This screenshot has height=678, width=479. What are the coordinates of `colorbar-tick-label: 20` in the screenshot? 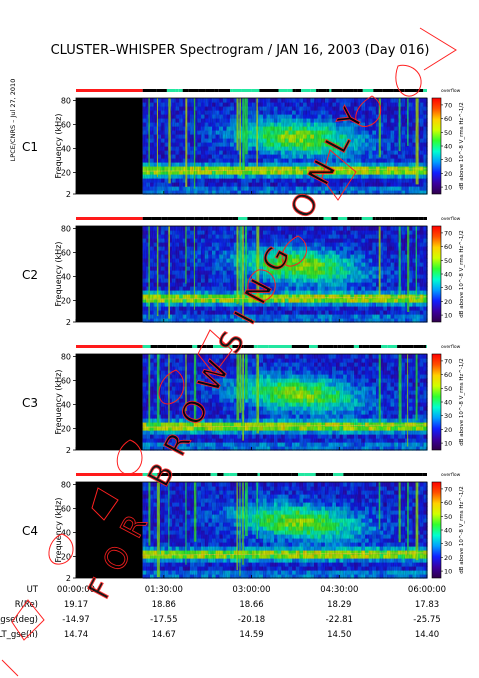 It's located at (448, 302).